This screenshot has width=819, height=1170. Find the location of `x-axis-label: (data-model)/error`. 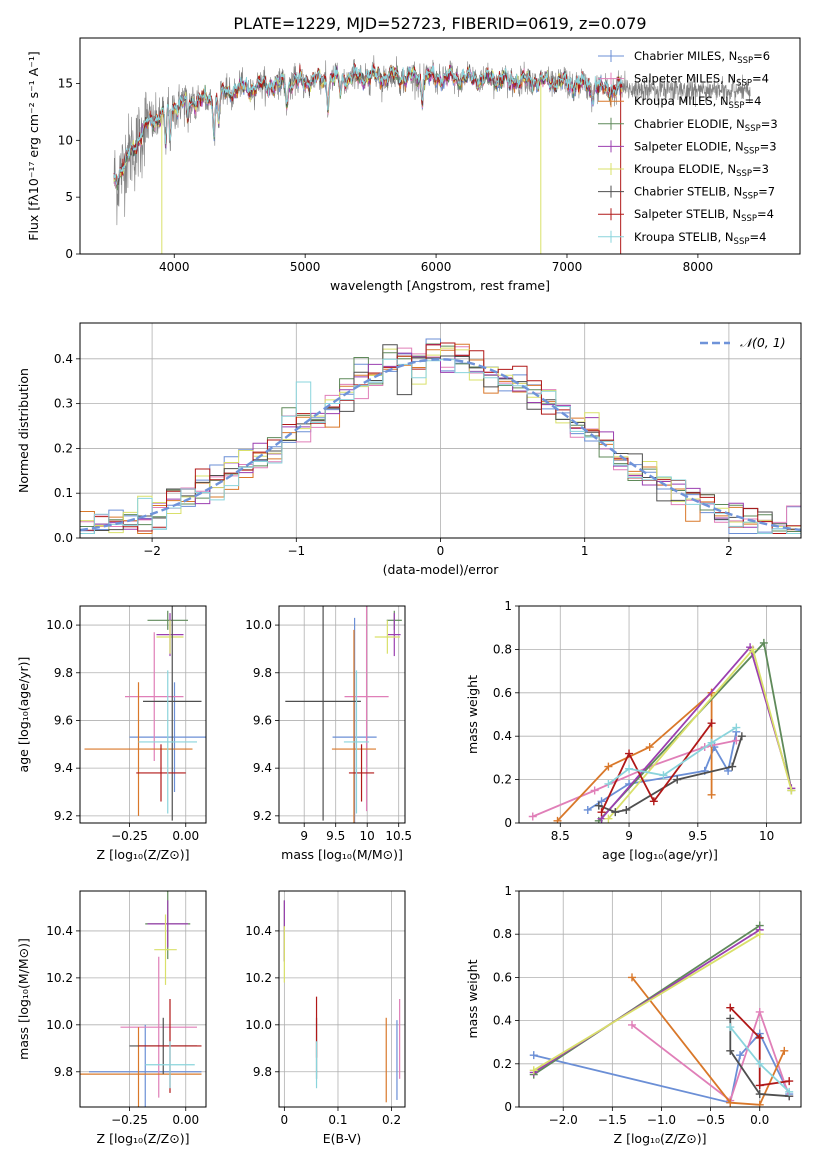

x-axis-label: (data-model)/error is located at coordinates (441, 569).